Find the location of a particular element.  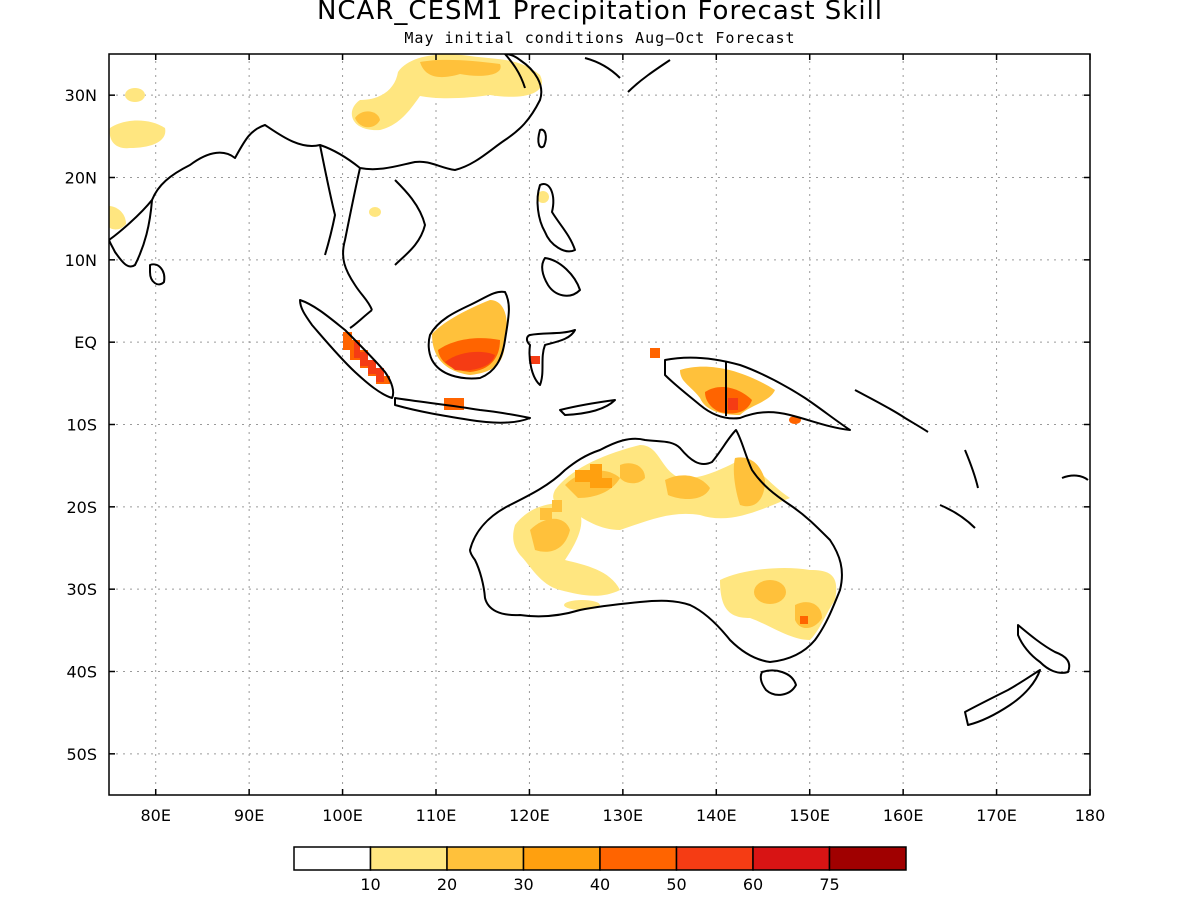

lon-label: 120E is located at coordinates (529, 815).